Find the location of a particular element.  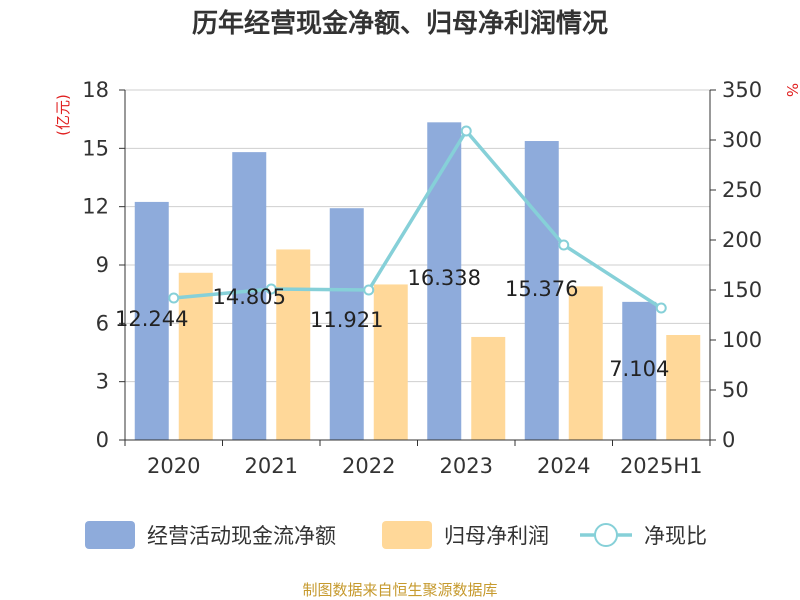

cashflow-data-label: 16.338 is located at coordinates (444, 278).